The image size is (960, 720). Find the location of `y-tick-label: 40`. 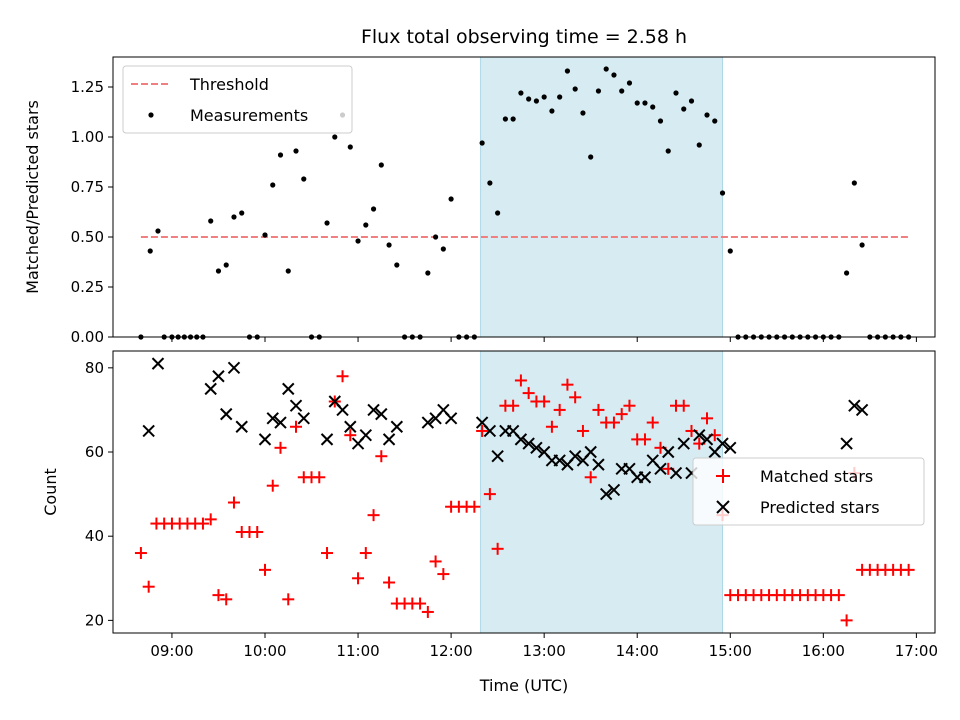

y-tick-label: 40 is located at coordinates (94, 536).